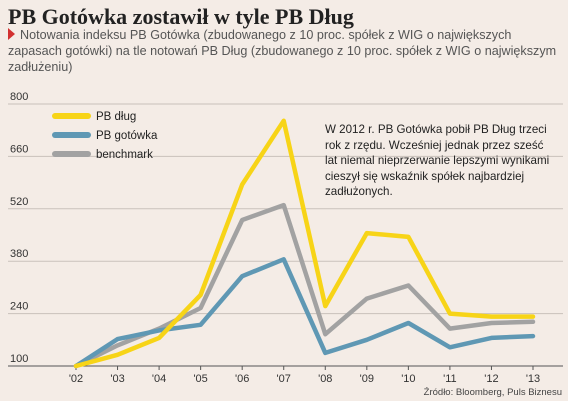  Describe the element at coordinates (367, 379) in the screenshot. I see `x-tick-label: '09` at that location.